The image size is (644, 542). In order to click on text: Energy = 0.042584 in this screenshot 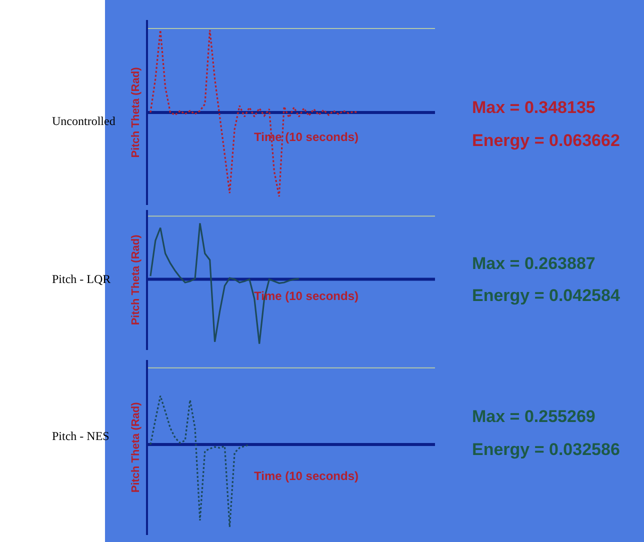, I will do `click(546, 295)`.